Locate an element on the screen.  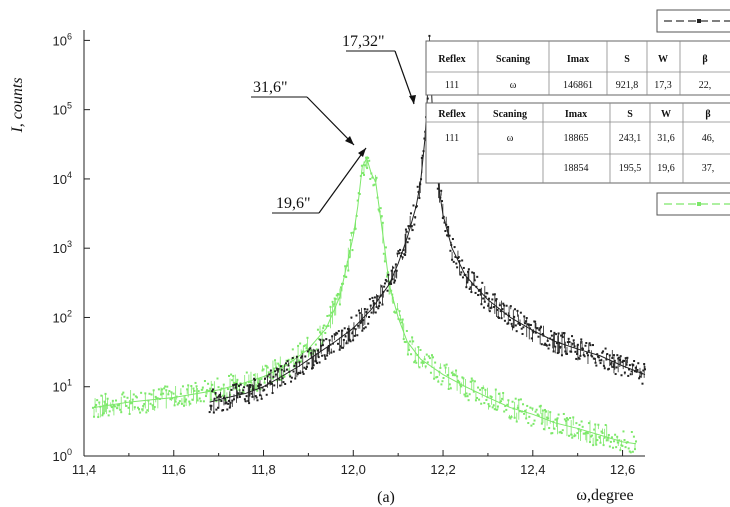
table-cell: 22, is located at coordinates (705, 85).